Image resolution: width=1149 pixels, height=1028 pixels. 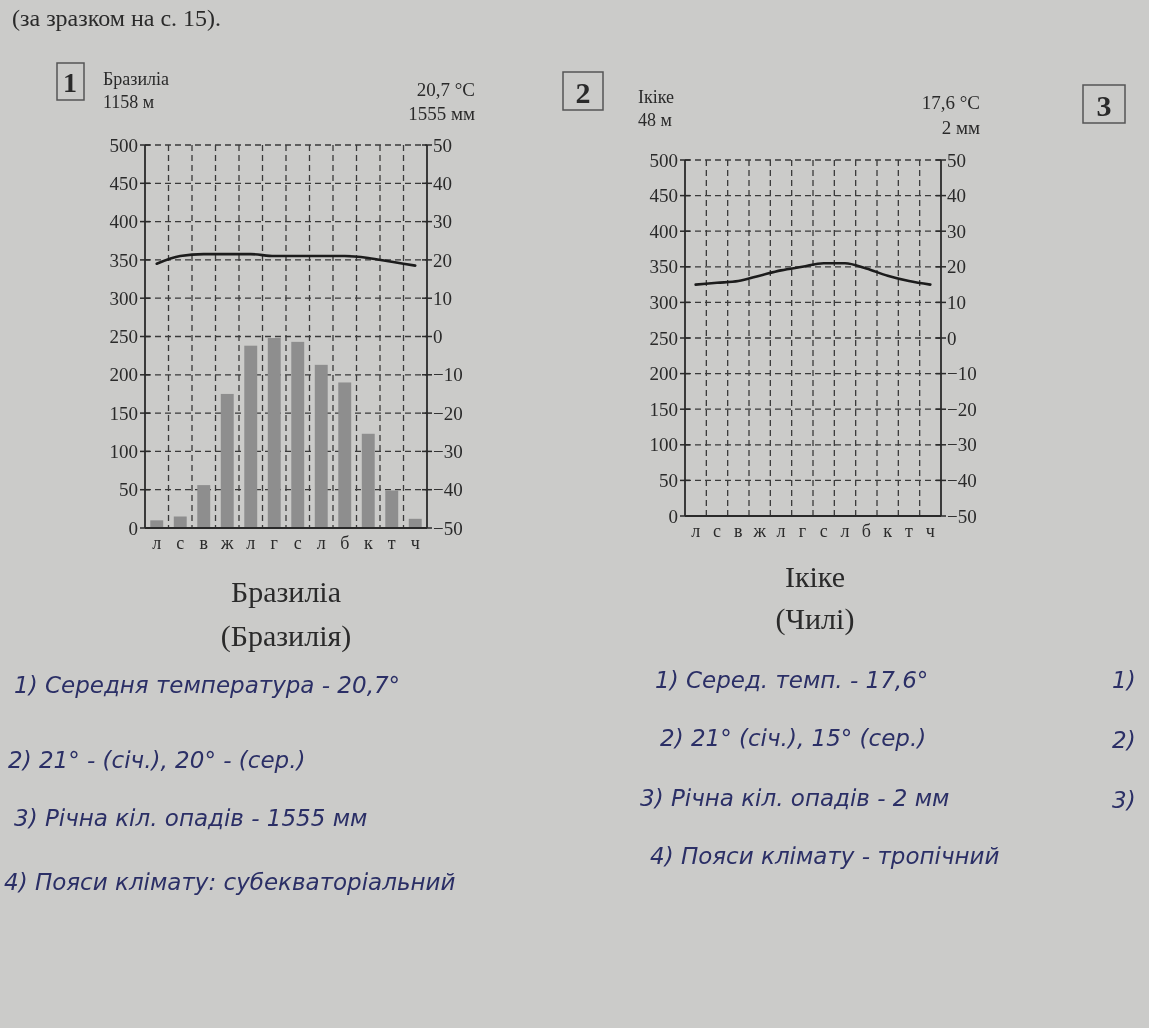 What do you see at coordinates (1104, 105) in the screenshot?
I see `text: 3` at bounding box center [1104, 105].